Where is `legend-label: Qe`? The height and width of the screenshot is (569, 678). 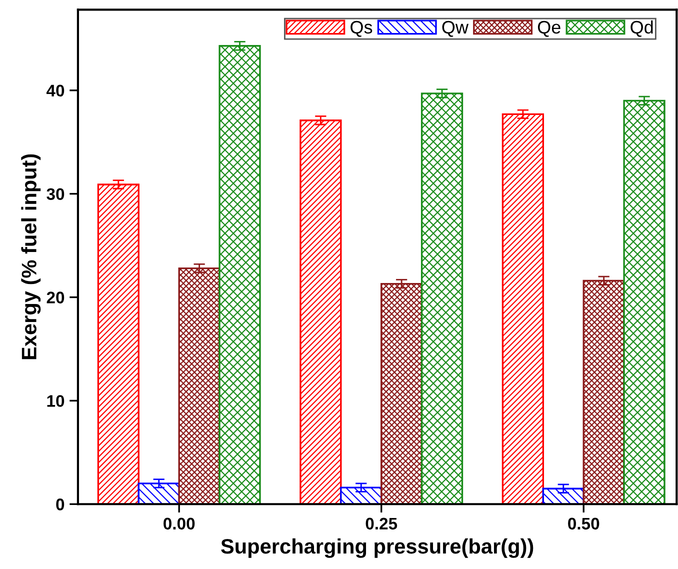
legend-label: Qe is located at coordinates (549, 28).